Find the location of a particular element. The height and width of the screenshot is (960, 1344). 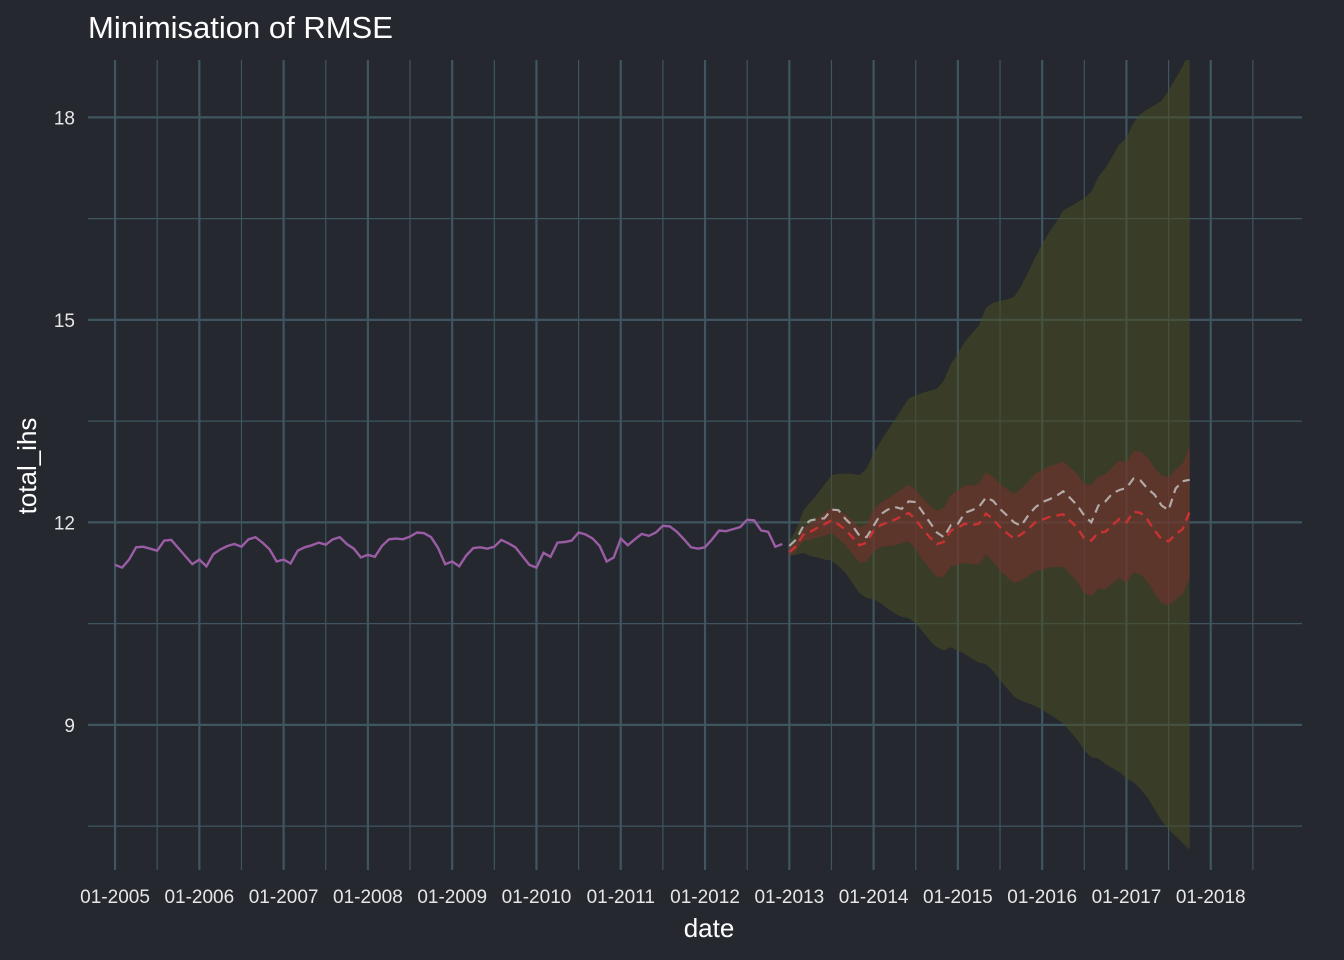

series-lines is located at coordinates (652, 523).